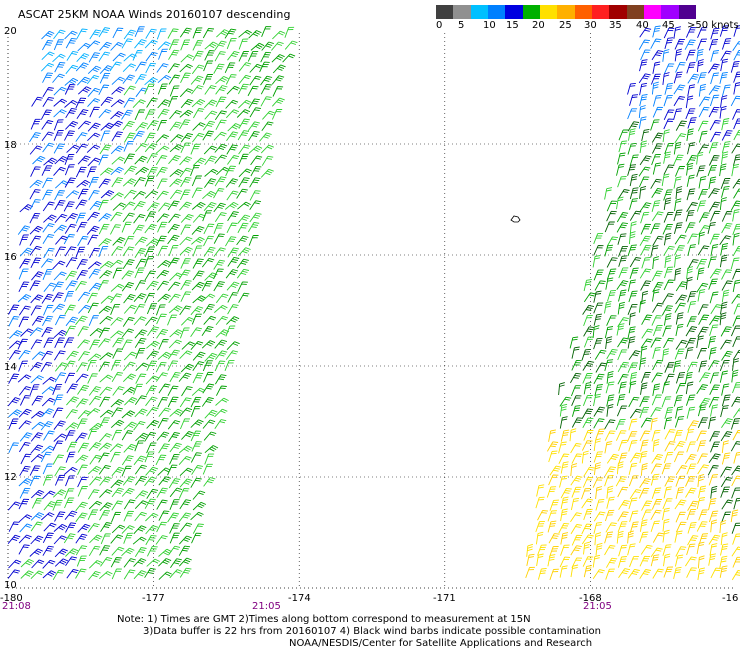 This screenshot has width=740, height=650. I want to click on legend-color-swatch, so click(496, 12).